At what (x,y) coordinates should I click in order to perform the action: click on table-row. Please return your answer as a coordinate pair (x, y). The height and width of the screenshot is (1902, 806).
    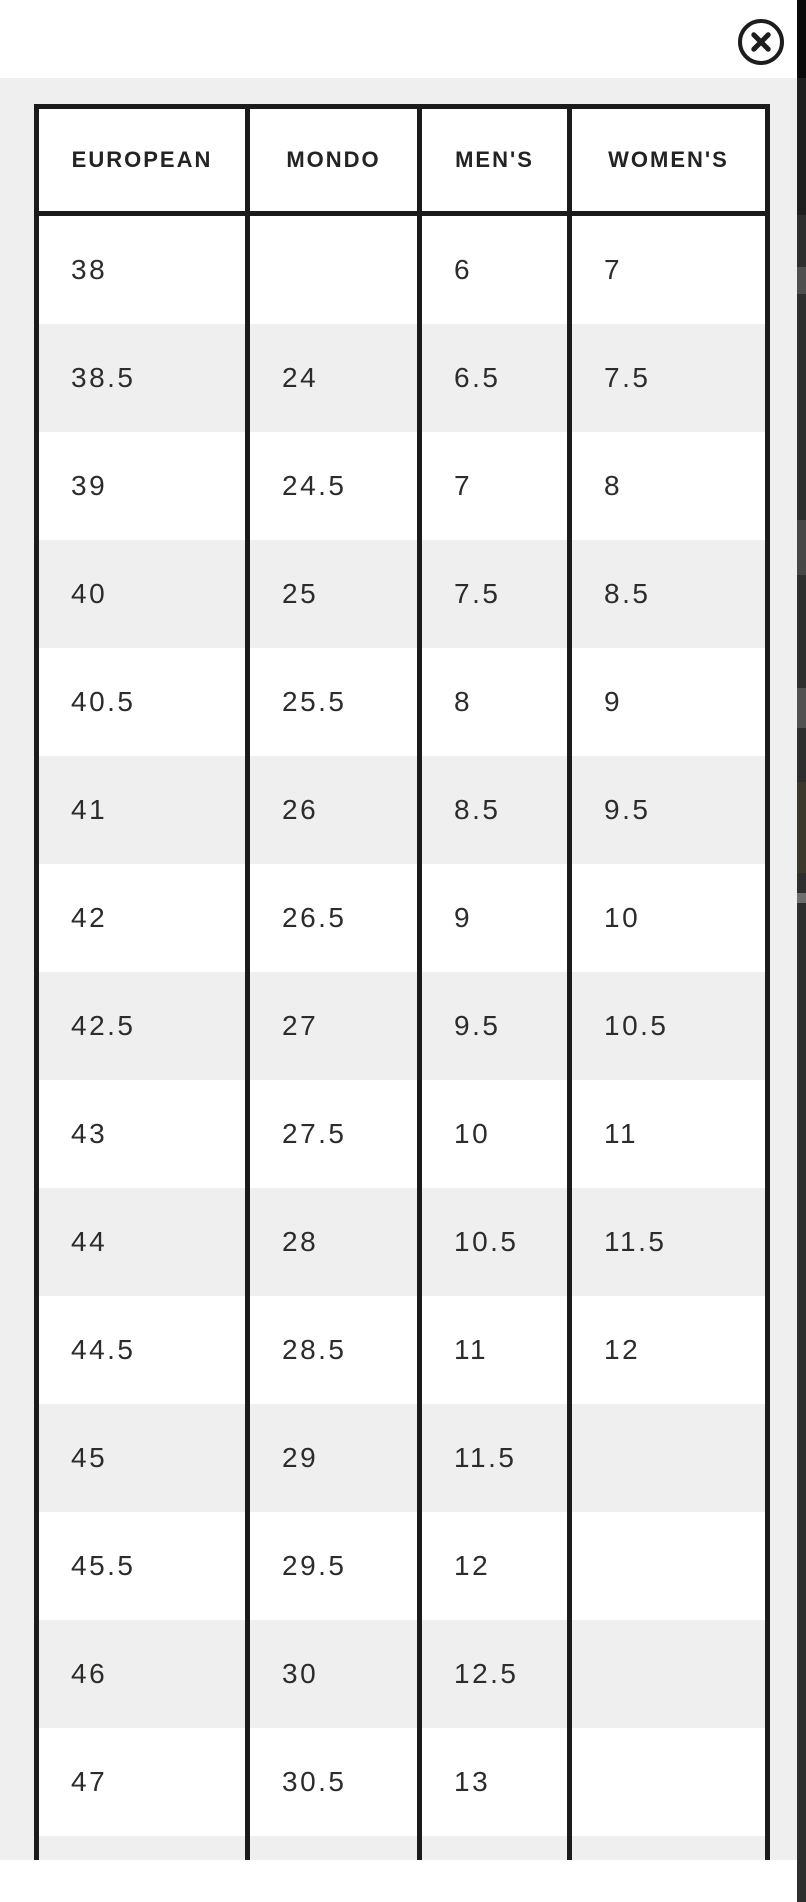
    Looking at the image, I should click on (402, 1848).